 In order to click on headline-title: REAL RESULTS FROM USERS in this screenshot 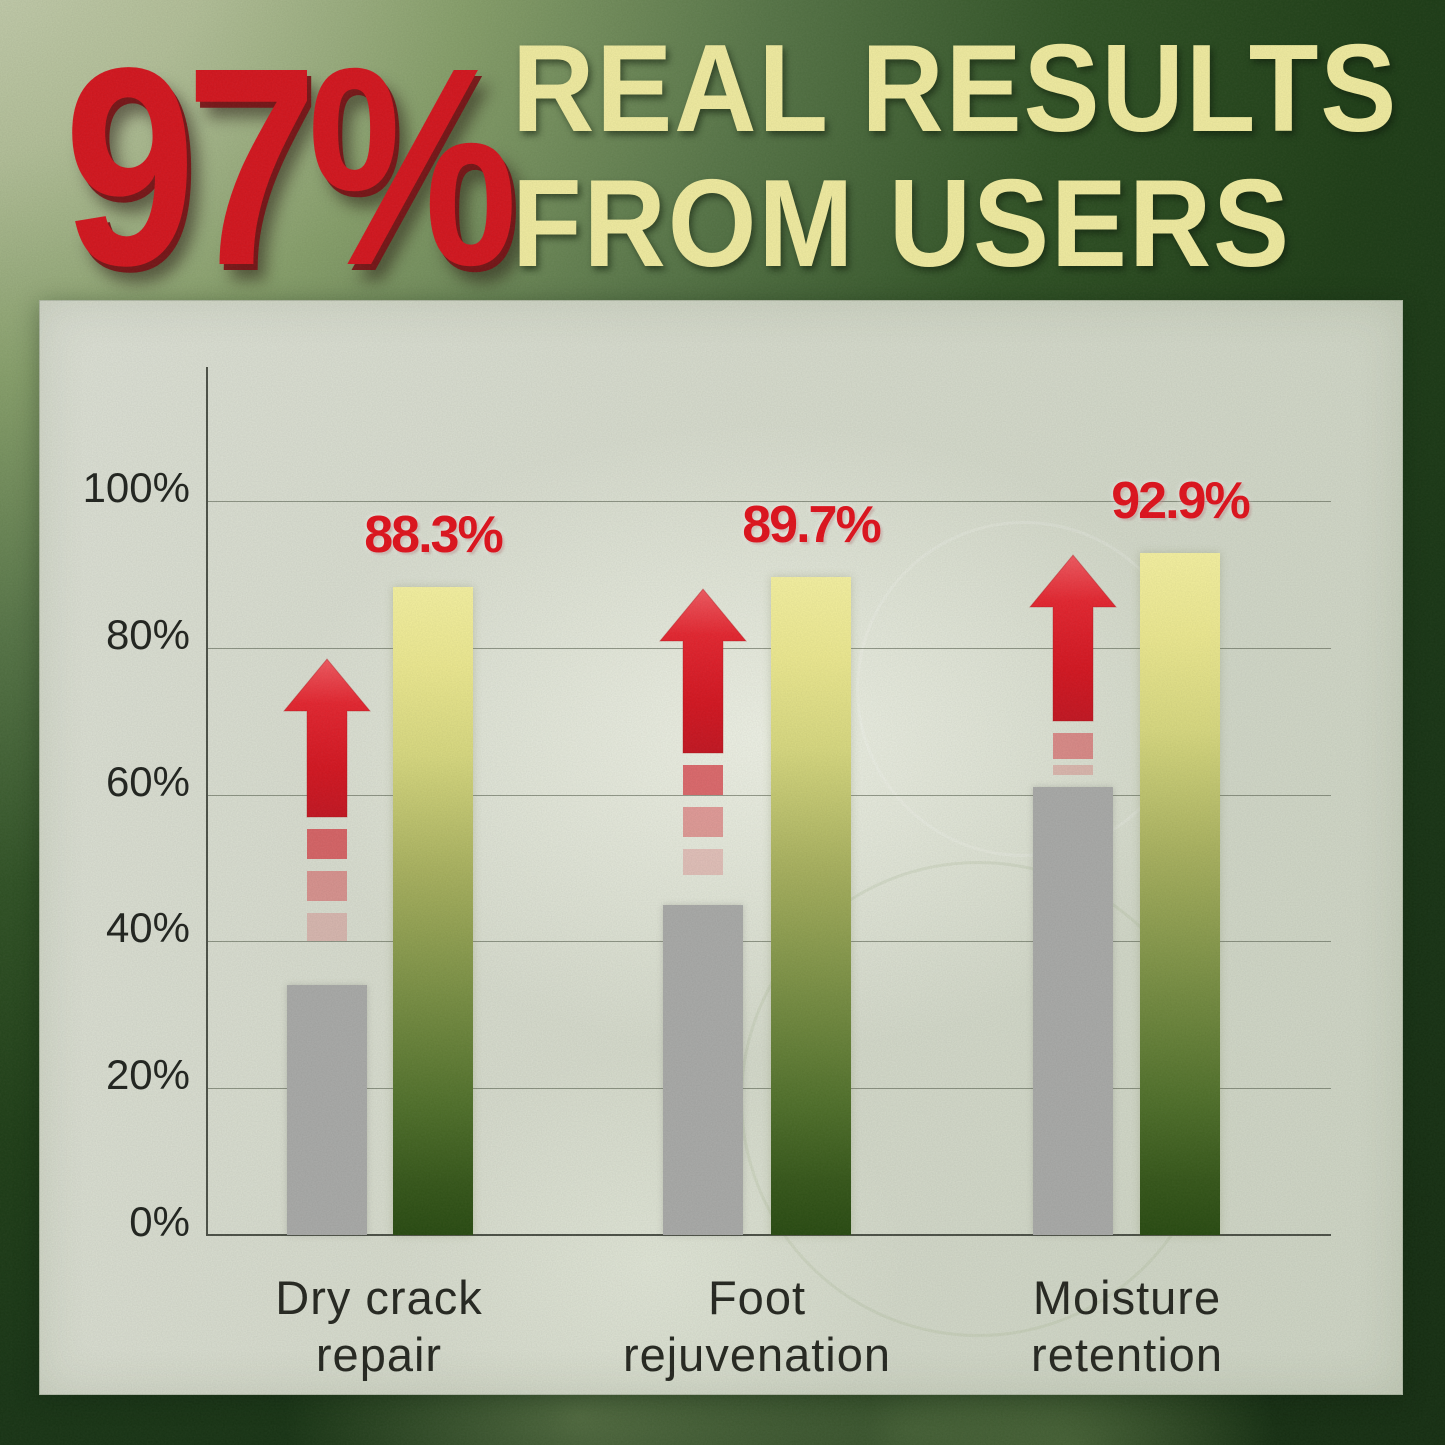, I will do `click(955, 157)`.